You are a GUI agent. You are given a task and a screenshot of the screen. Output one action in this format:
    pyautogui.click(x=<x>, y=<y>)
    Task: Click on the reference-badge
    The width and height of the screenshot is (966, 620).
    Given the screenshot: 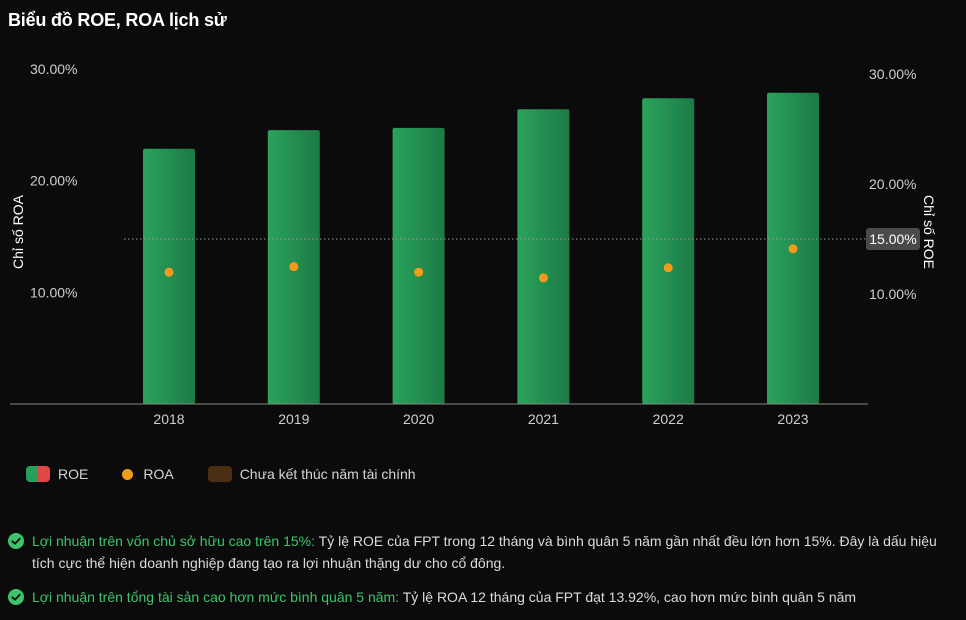 What is the action you would take?
    pyautogui.click(x=893, y=239)
    